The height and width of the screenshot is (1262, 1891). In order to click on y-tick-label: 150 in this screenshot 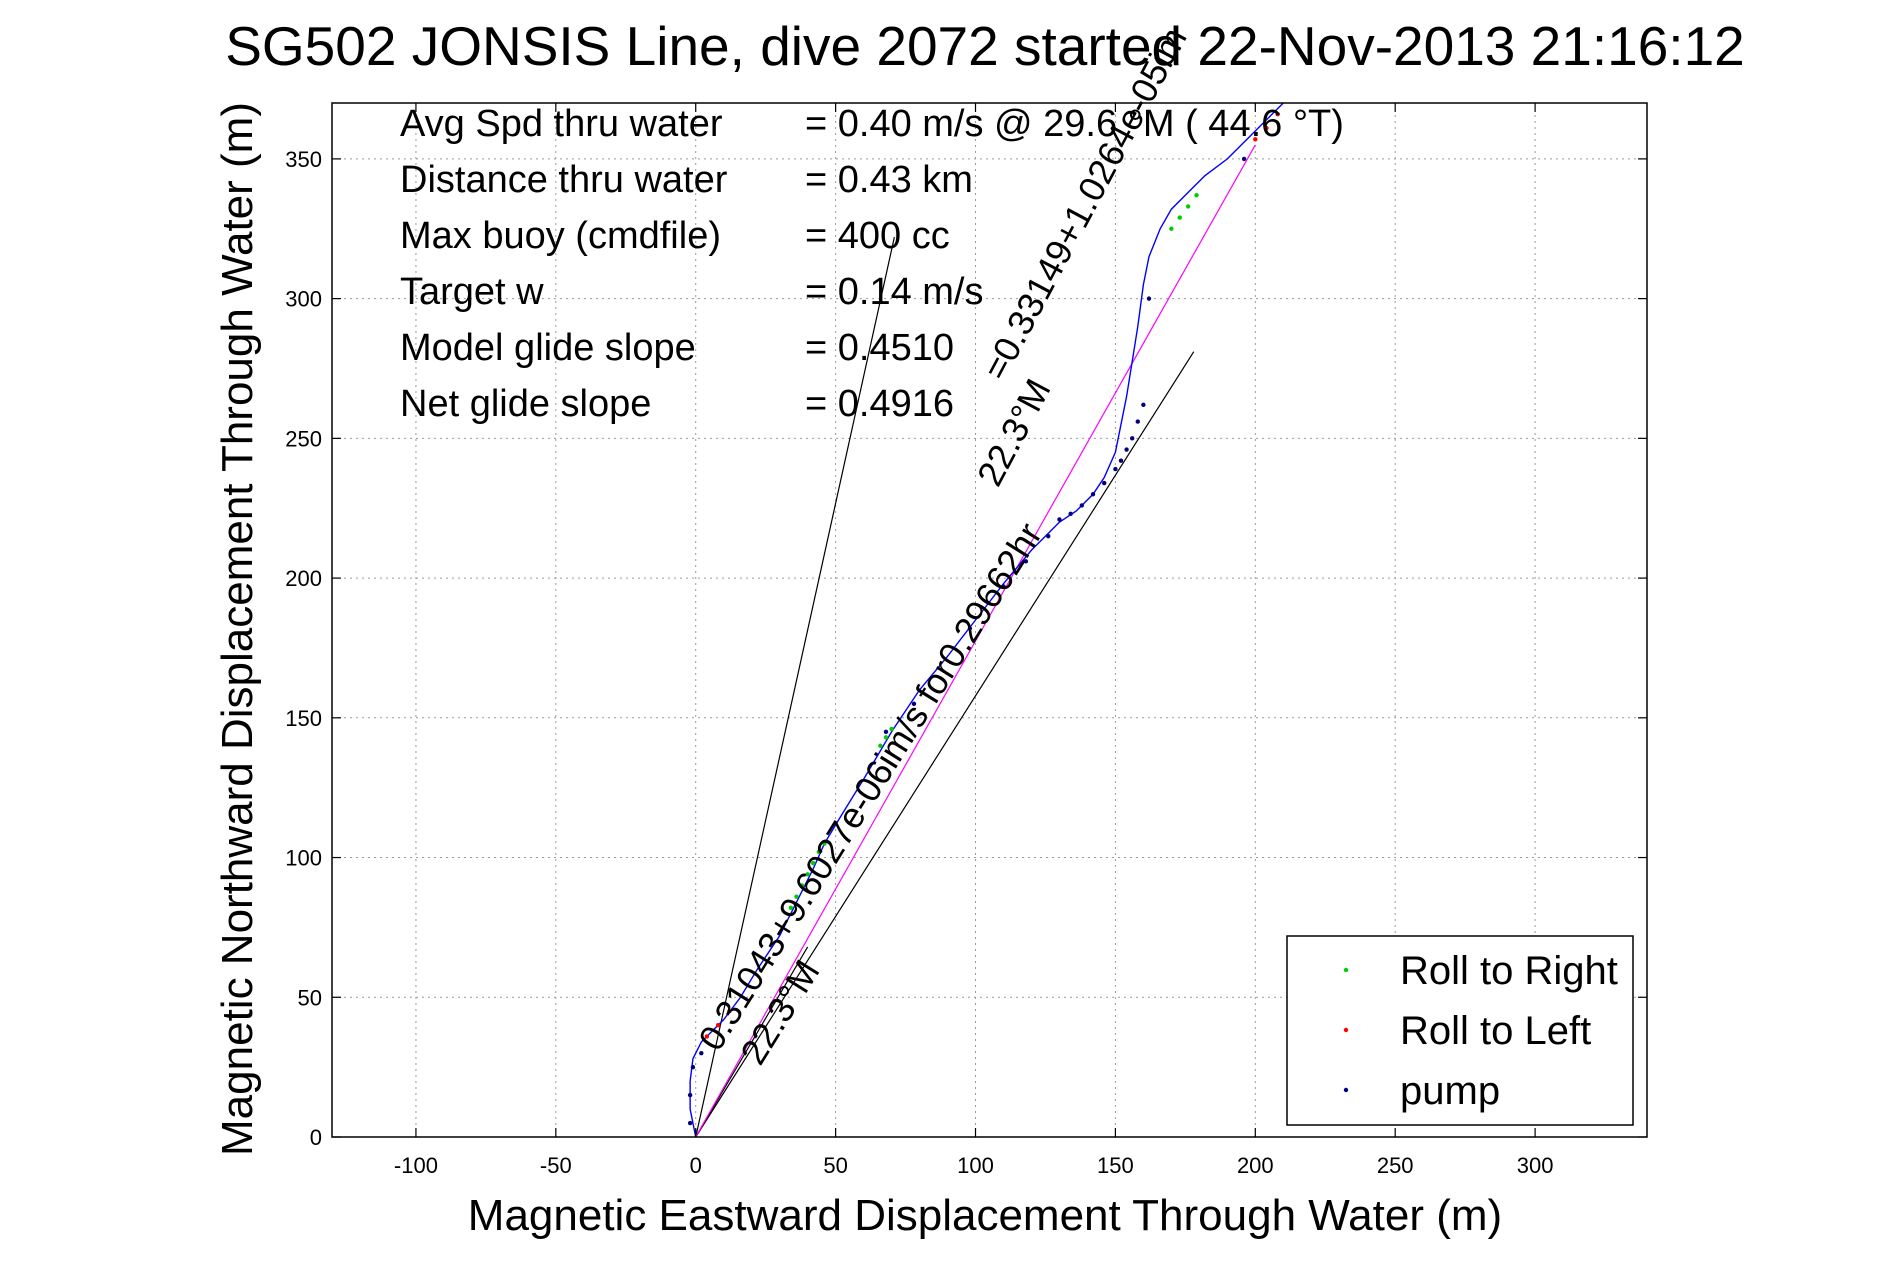, I will do `click(303, 718)`.